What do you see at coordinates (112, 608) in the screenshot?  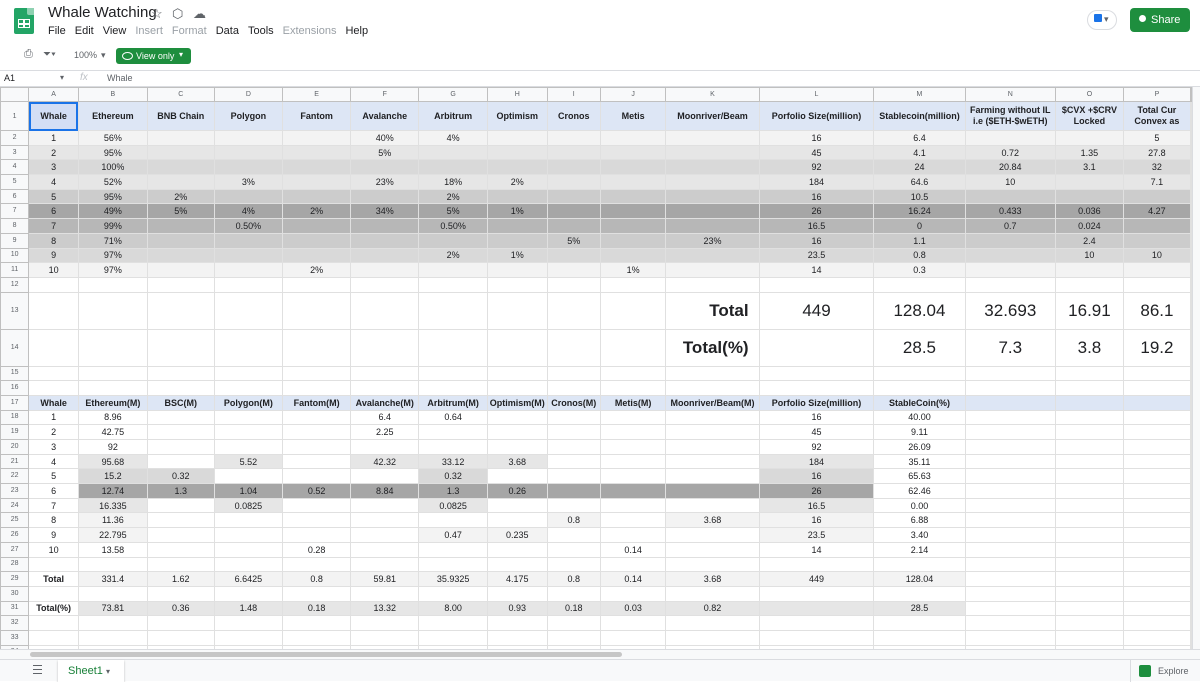 I see `cell: 73.81` at bounding box center [112, 608].